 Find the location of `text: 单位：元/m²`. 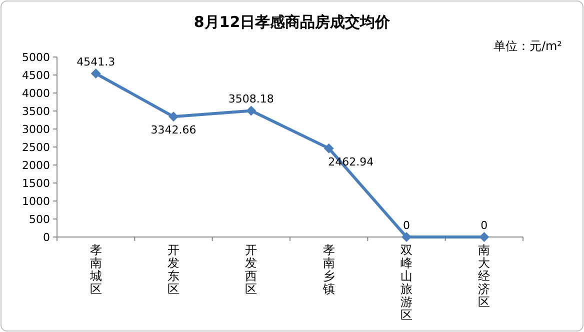

text: 单位：元/m² is located at coordinates (527, 46).